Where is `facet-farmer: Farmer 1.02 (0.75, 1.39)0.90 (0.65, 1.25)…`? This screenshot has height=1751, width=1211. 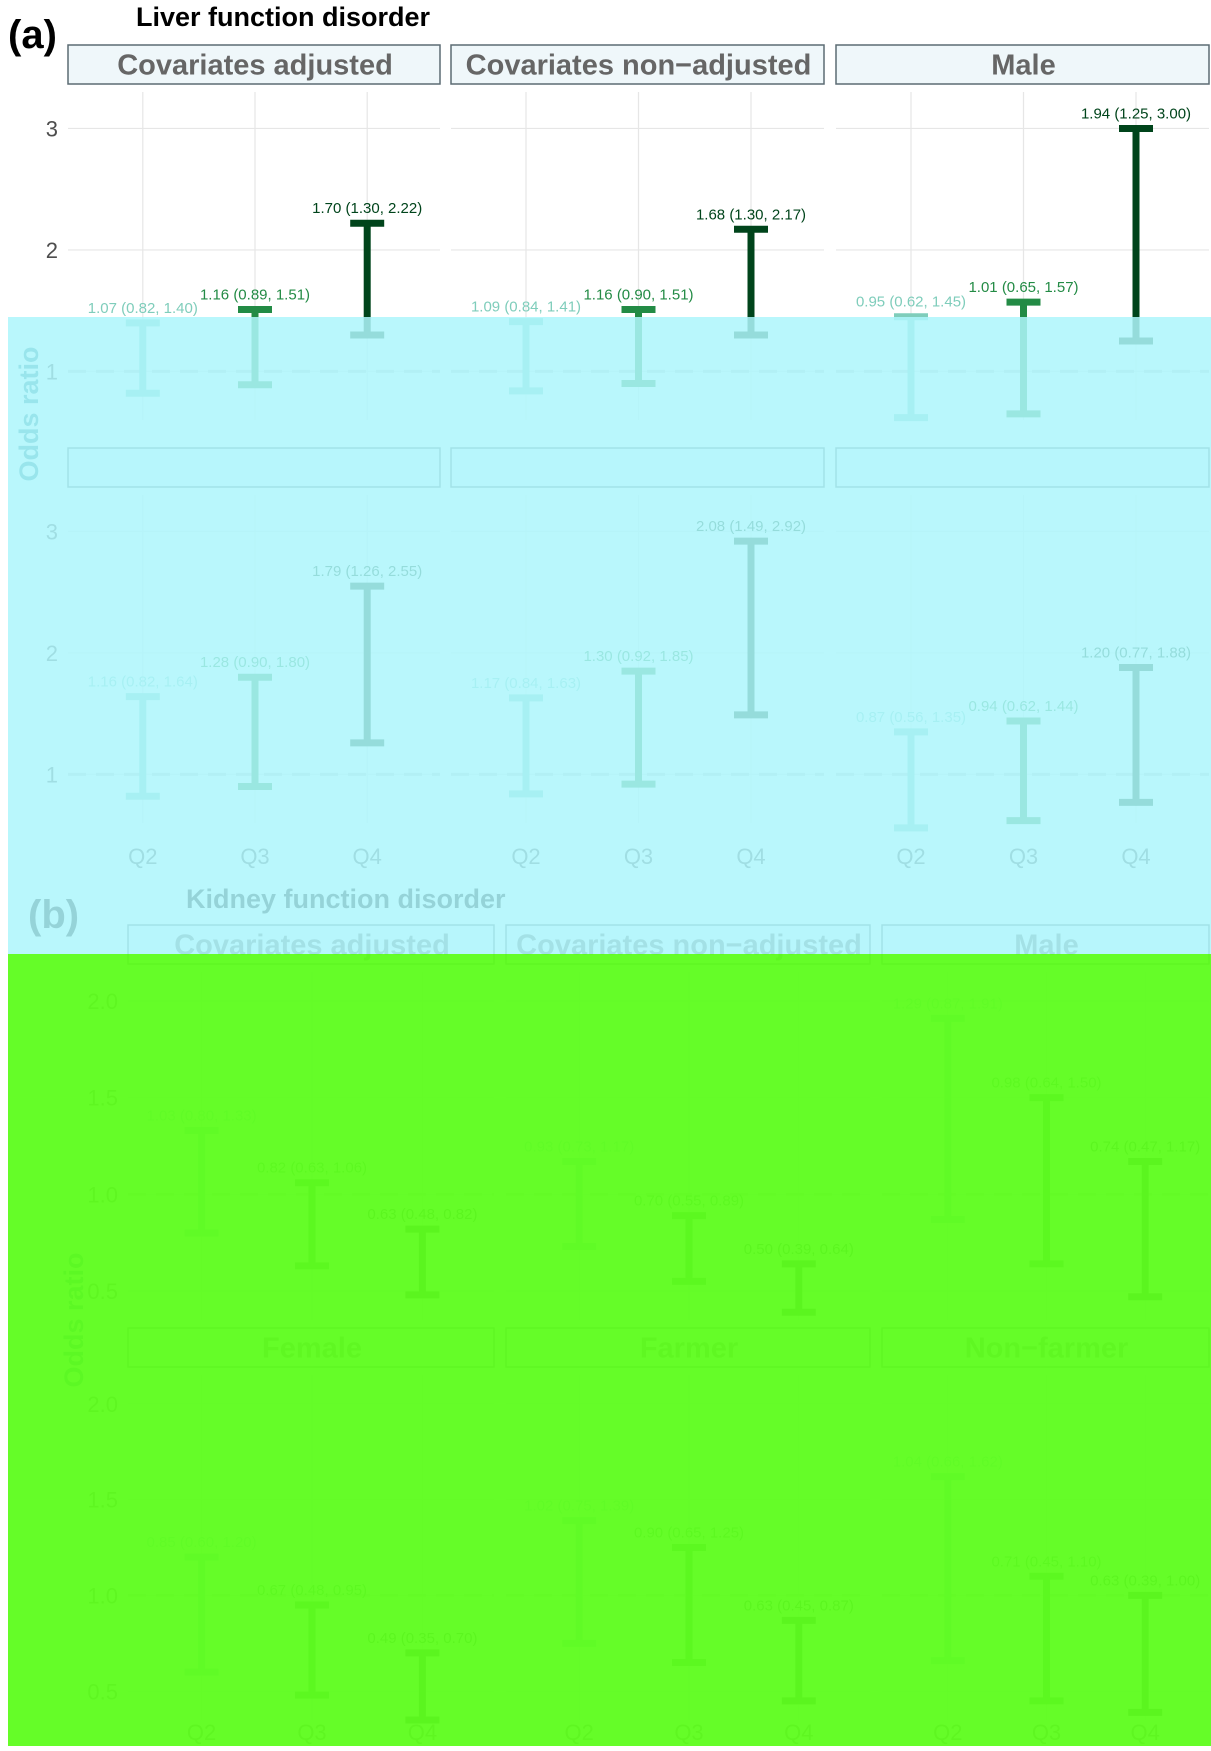
facet-farmer: Farmer 1.02 (0.75, 1.39)0.90 (0.65, 1.25)… is located at coordinates (688, 1536).